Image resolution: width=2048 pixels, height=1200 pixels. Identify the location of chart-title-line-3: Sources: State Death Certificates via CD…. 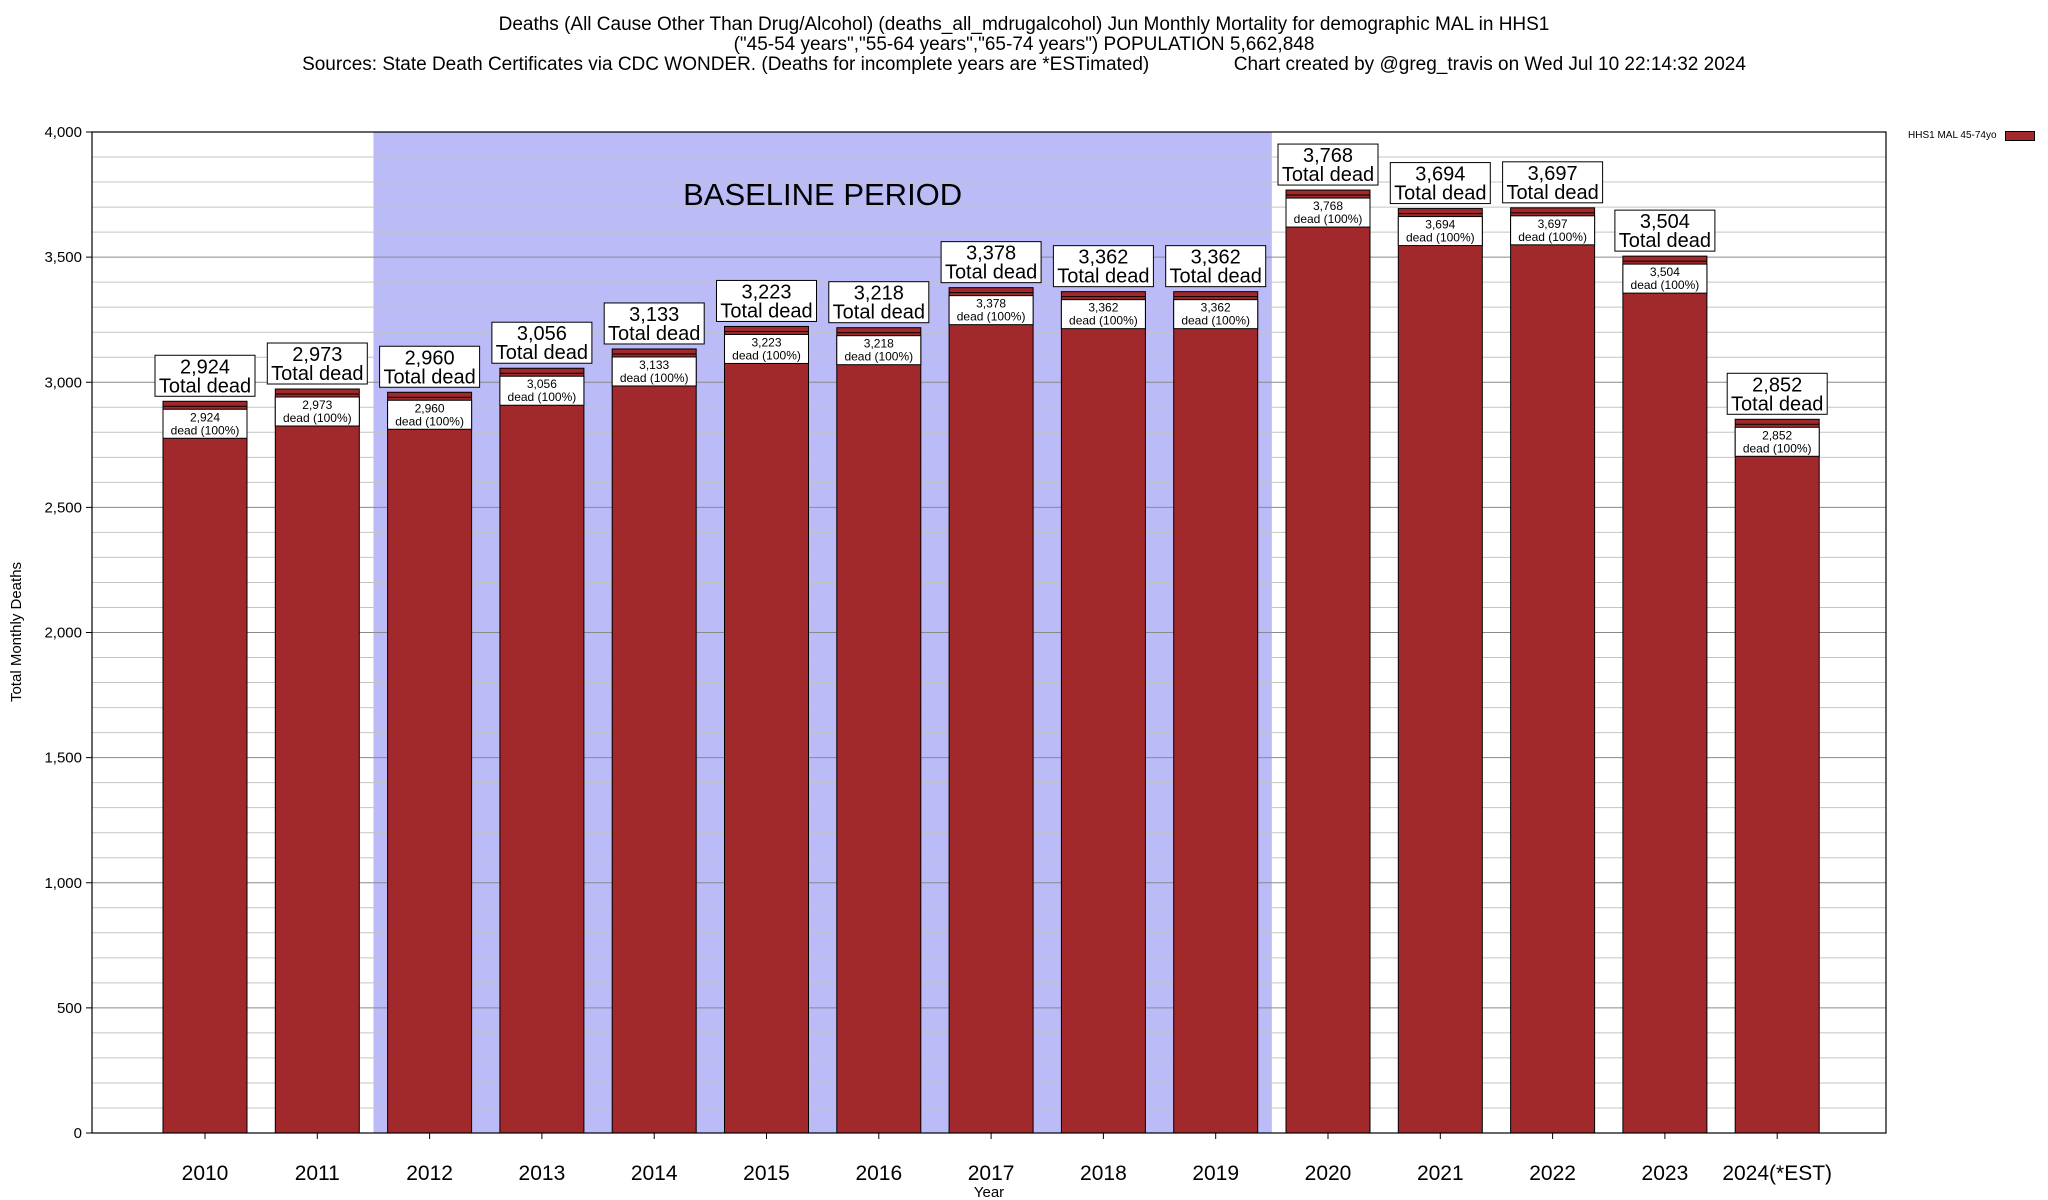
(1024, 64).